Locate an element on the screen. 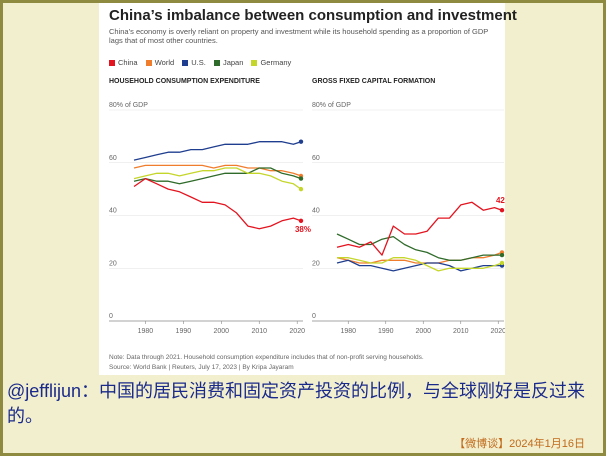 The height and width of the screenshot is (456, 606). legend-label: Japan is located at coordinates (233, 62).